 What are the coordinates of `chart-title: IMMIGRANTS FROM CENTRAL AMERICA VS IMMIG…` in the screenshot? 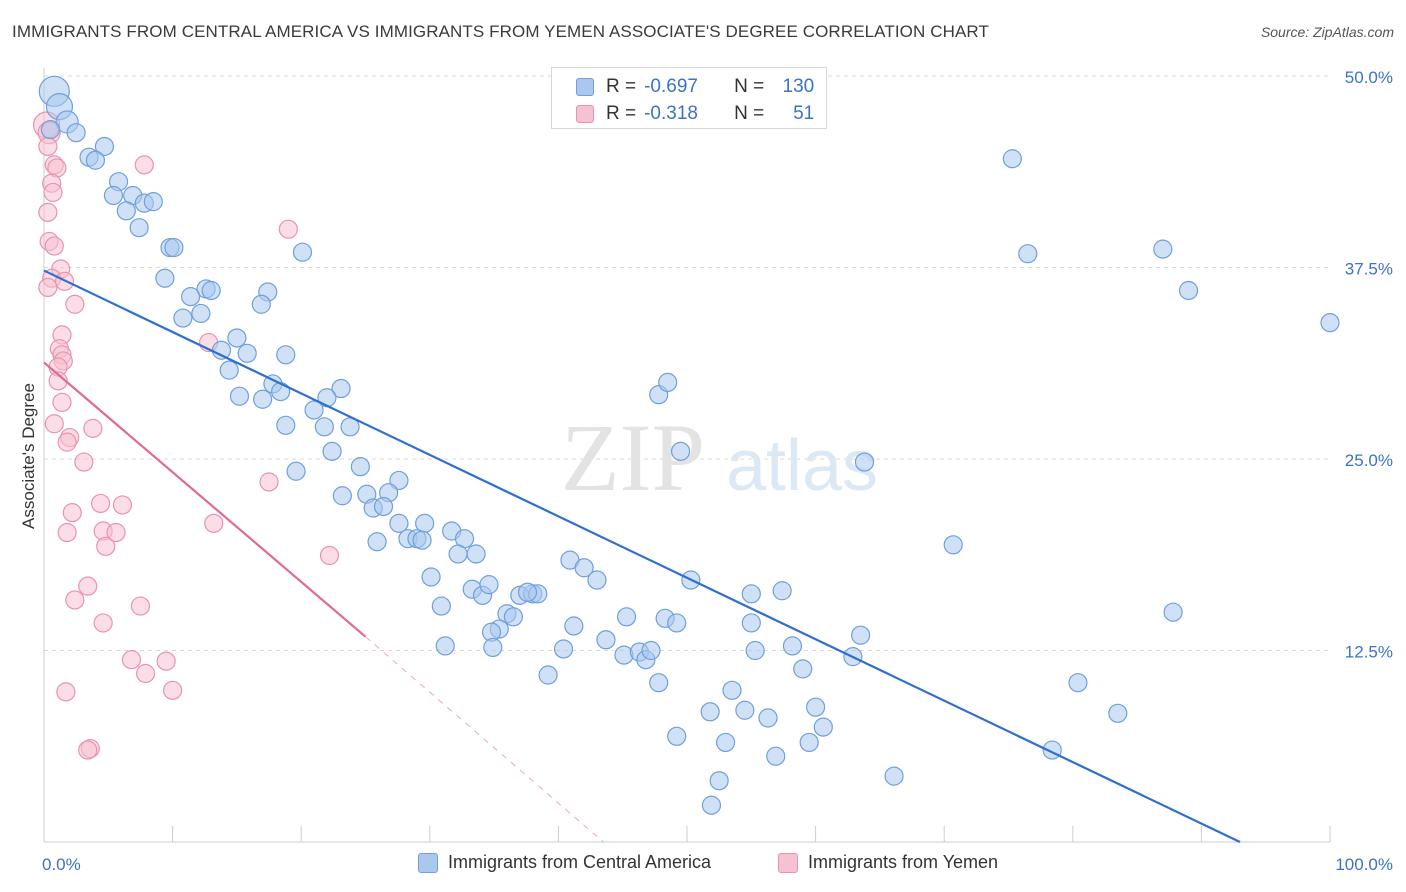 It's located at (500, 31).